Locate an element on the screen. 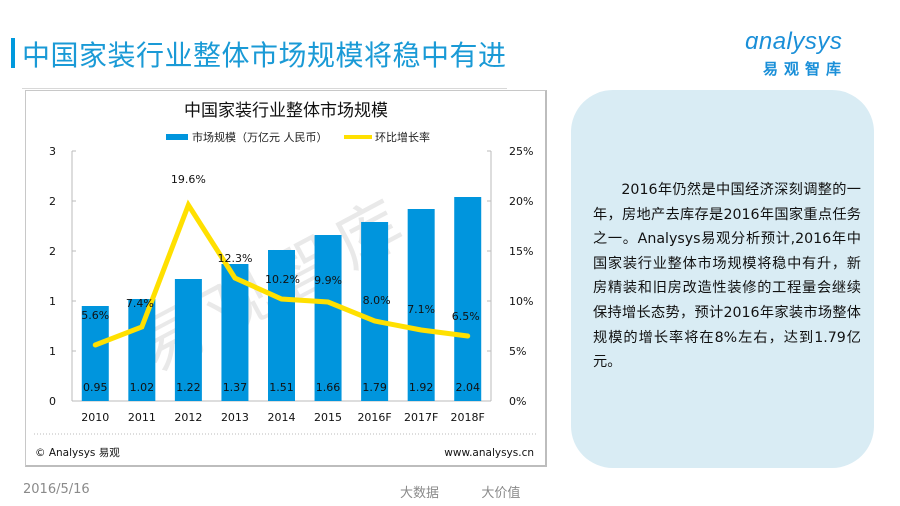 This screenshot has height=506, width=900. bar-value-label: 2.04 is located at coordinates (467, 387).